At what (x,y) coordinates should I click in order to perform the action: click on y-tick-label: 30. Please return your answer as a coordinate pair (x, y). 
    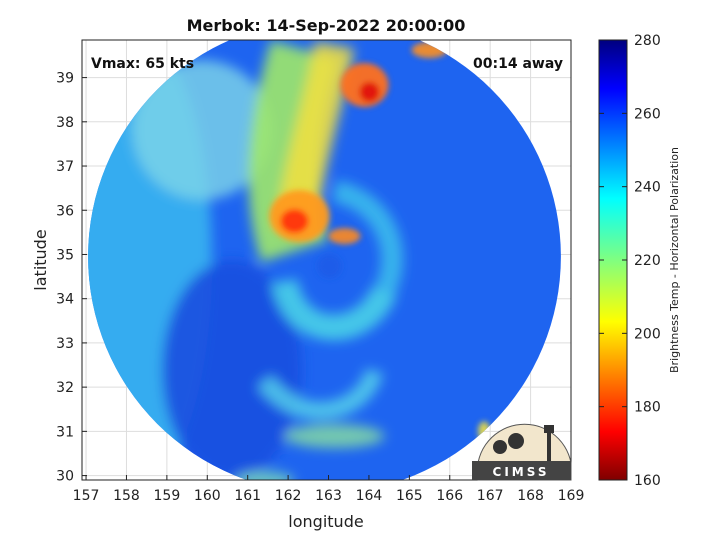
    Looking at the image, I should click on (65, 477).